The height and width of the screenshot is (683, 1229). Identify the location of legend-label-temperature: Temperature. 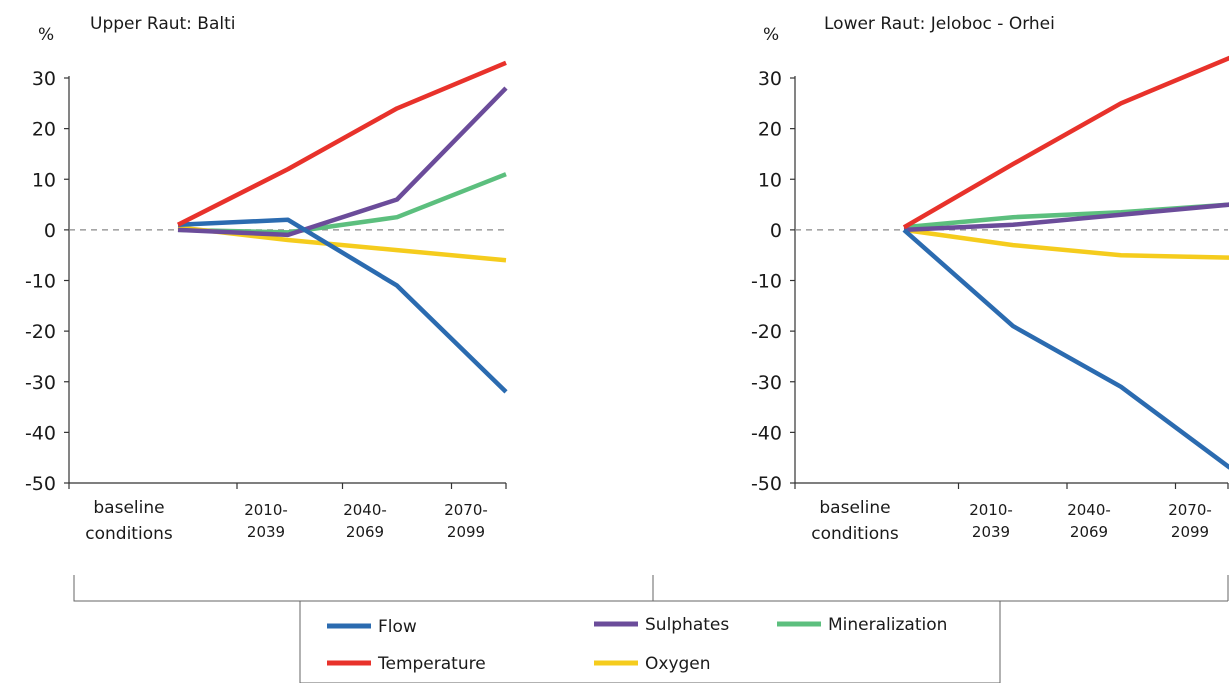
(431, 664).